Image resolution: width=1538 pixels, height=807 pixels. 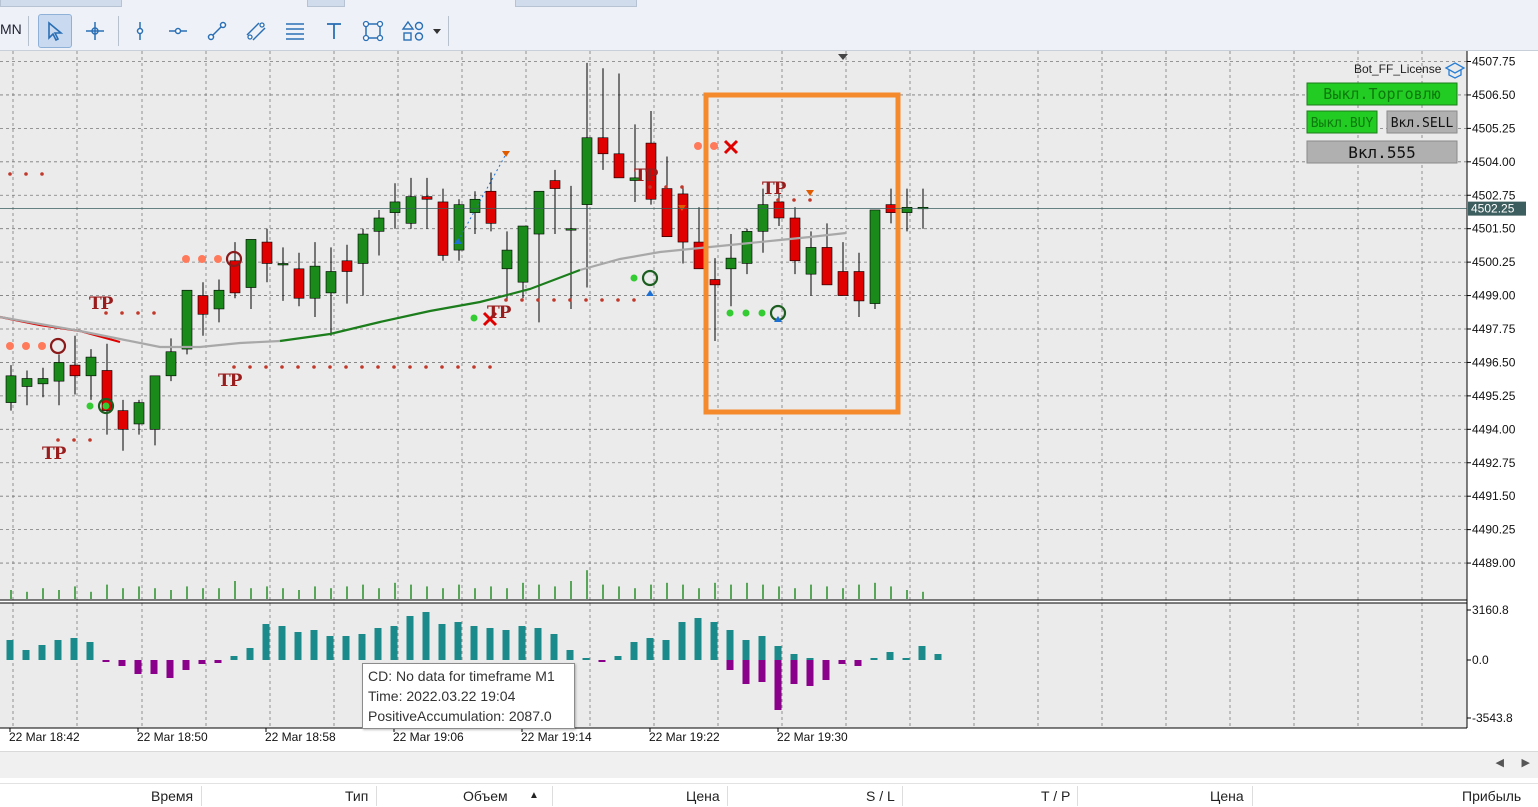 What do you see at coordinates (1494, 530) in the screenshot?
I see `price-axis-label: 4490.25` at bounding box center [1494, 530].